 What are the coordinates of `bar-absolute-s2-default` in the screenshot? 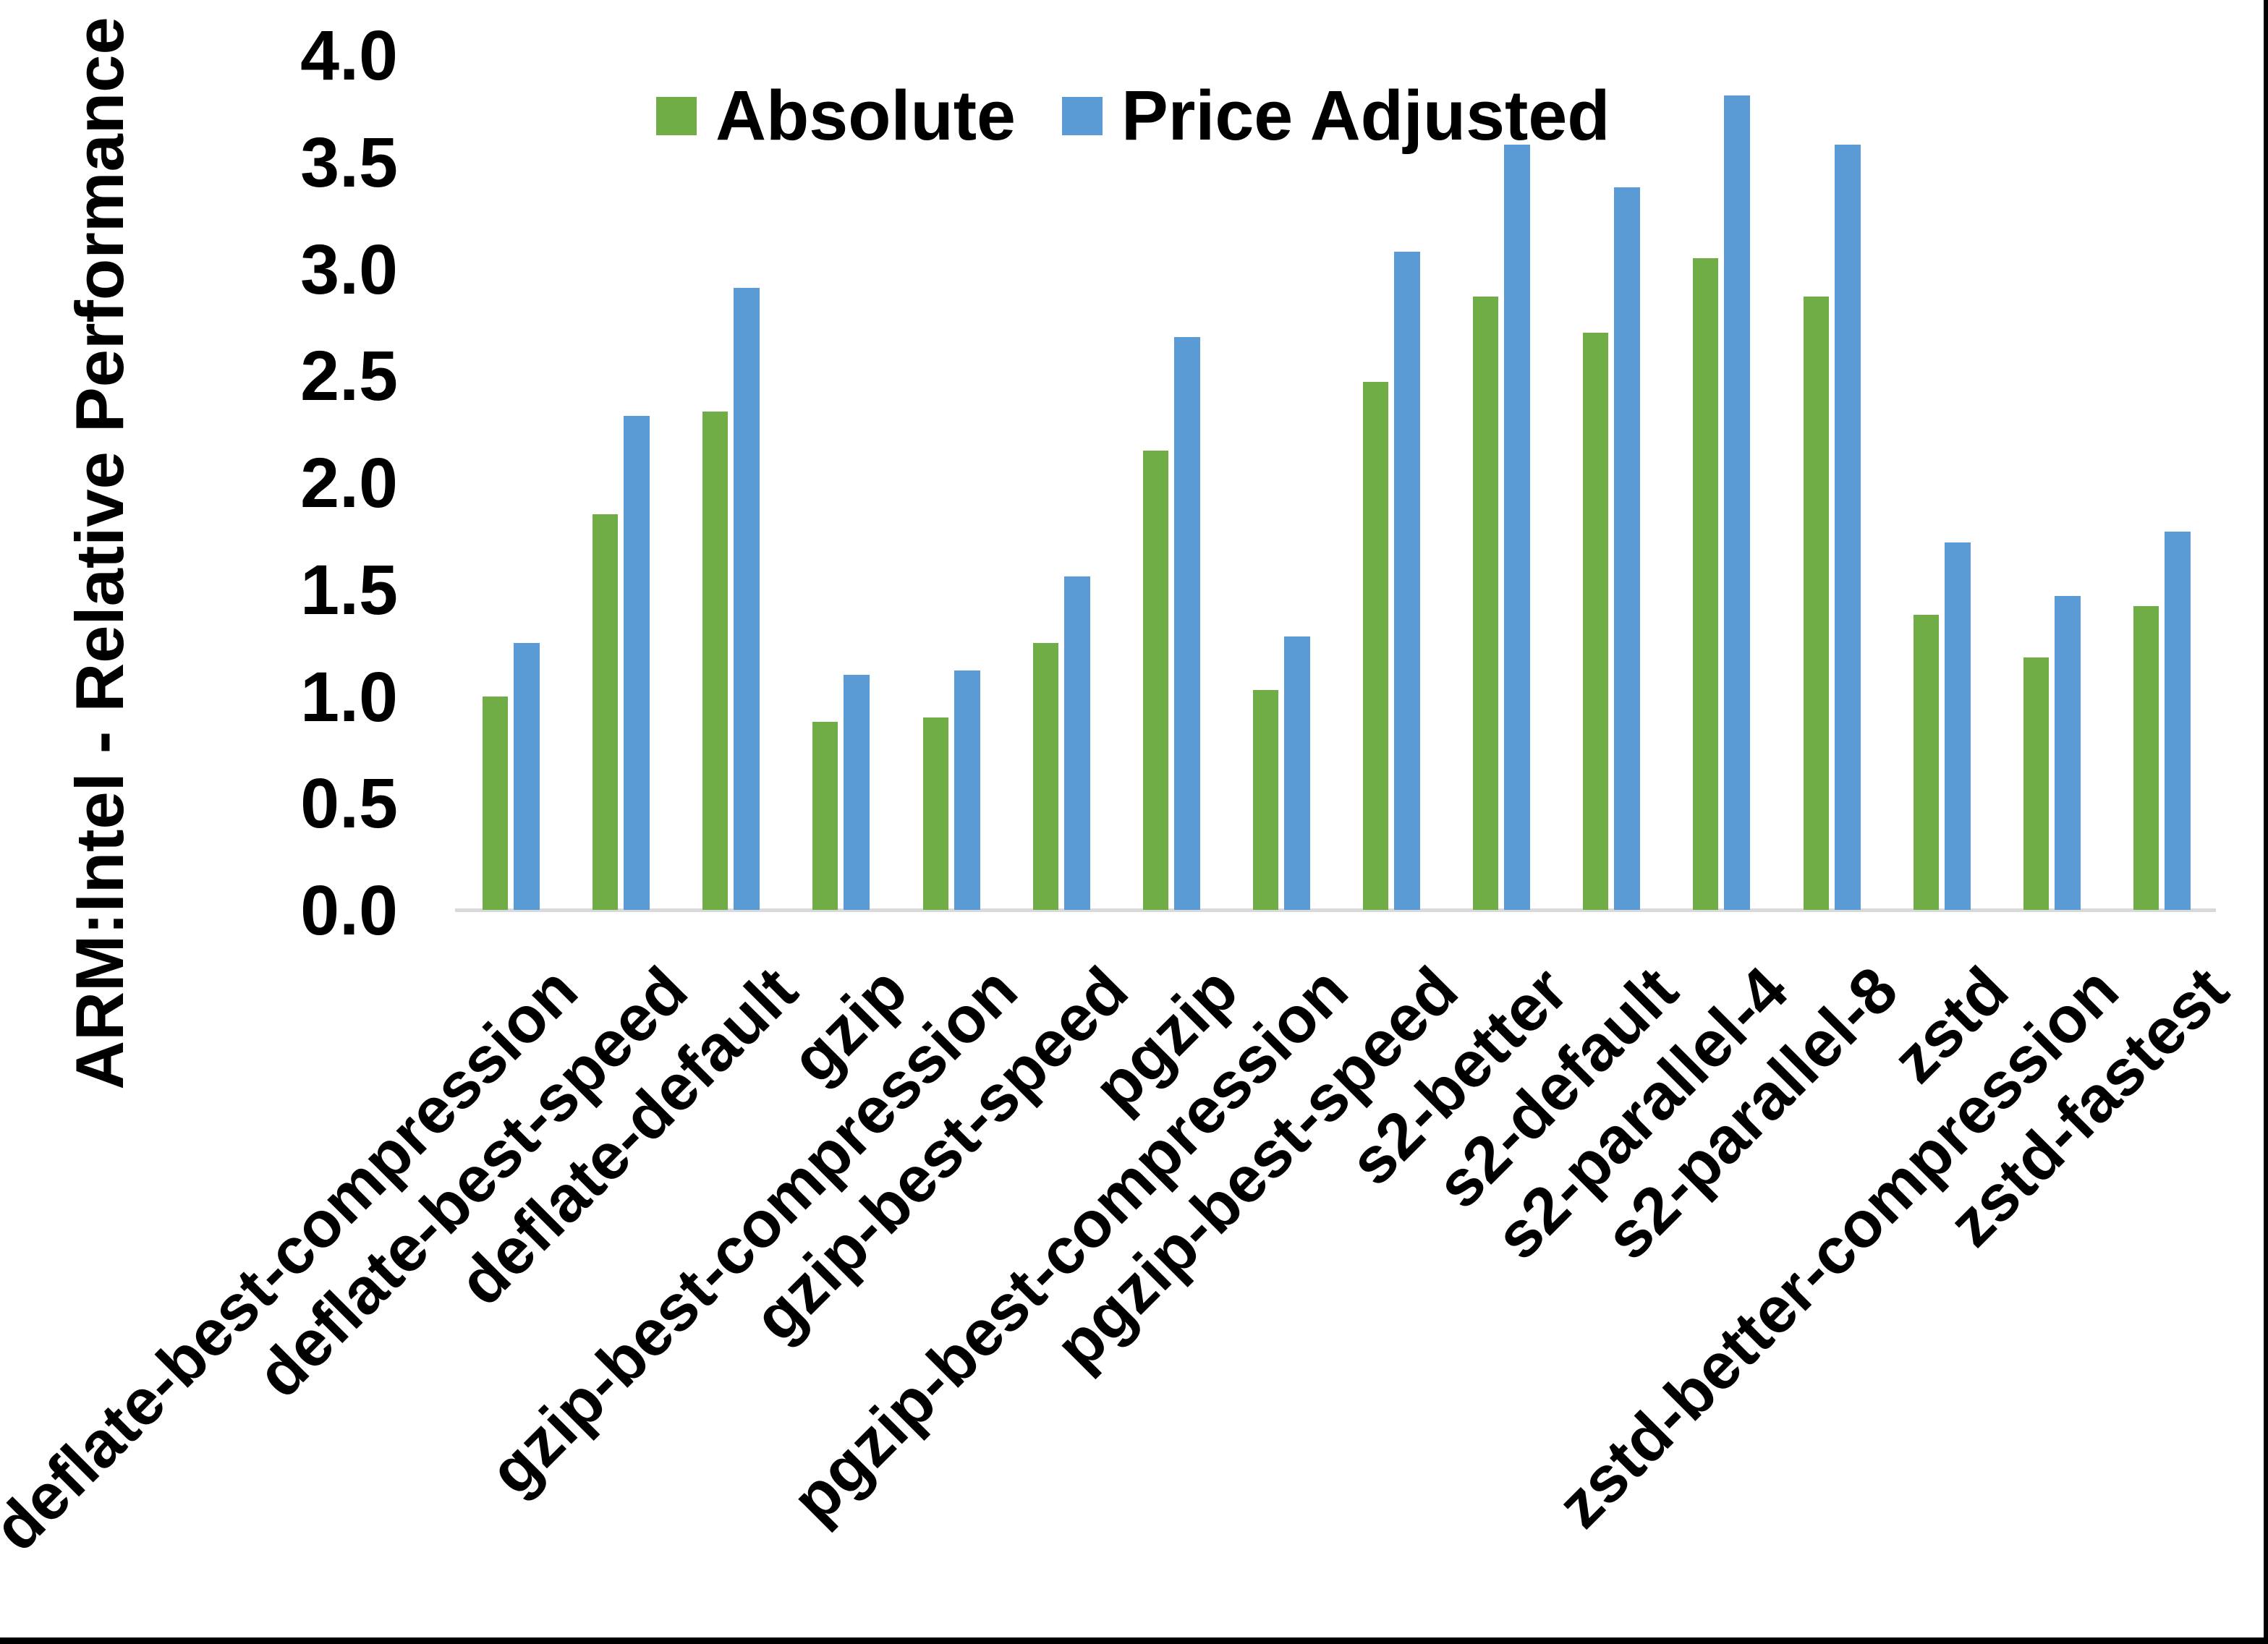 It's located at (1596, 621).